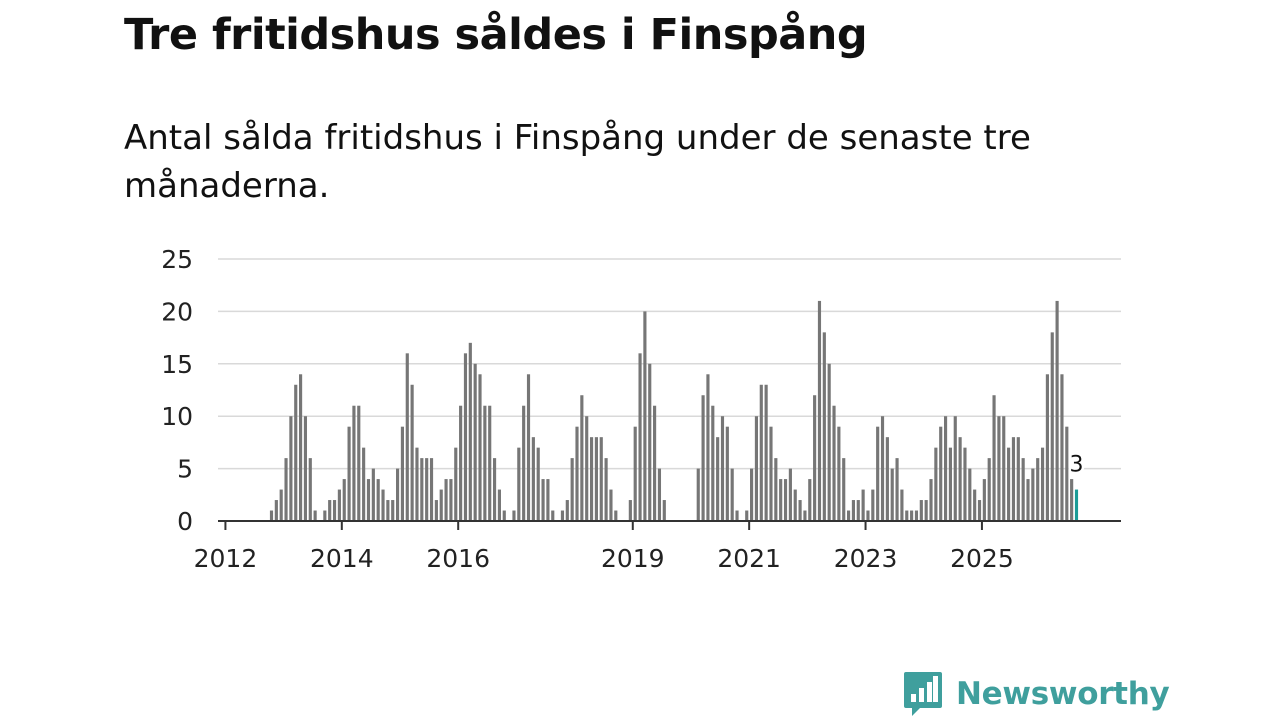 This screenshot has height=720, width=1280. Describe the element at coordinates (496, 35) in the screenshot. I see `chart-title: Tre fritidshus såldes i Finspång` at that location.